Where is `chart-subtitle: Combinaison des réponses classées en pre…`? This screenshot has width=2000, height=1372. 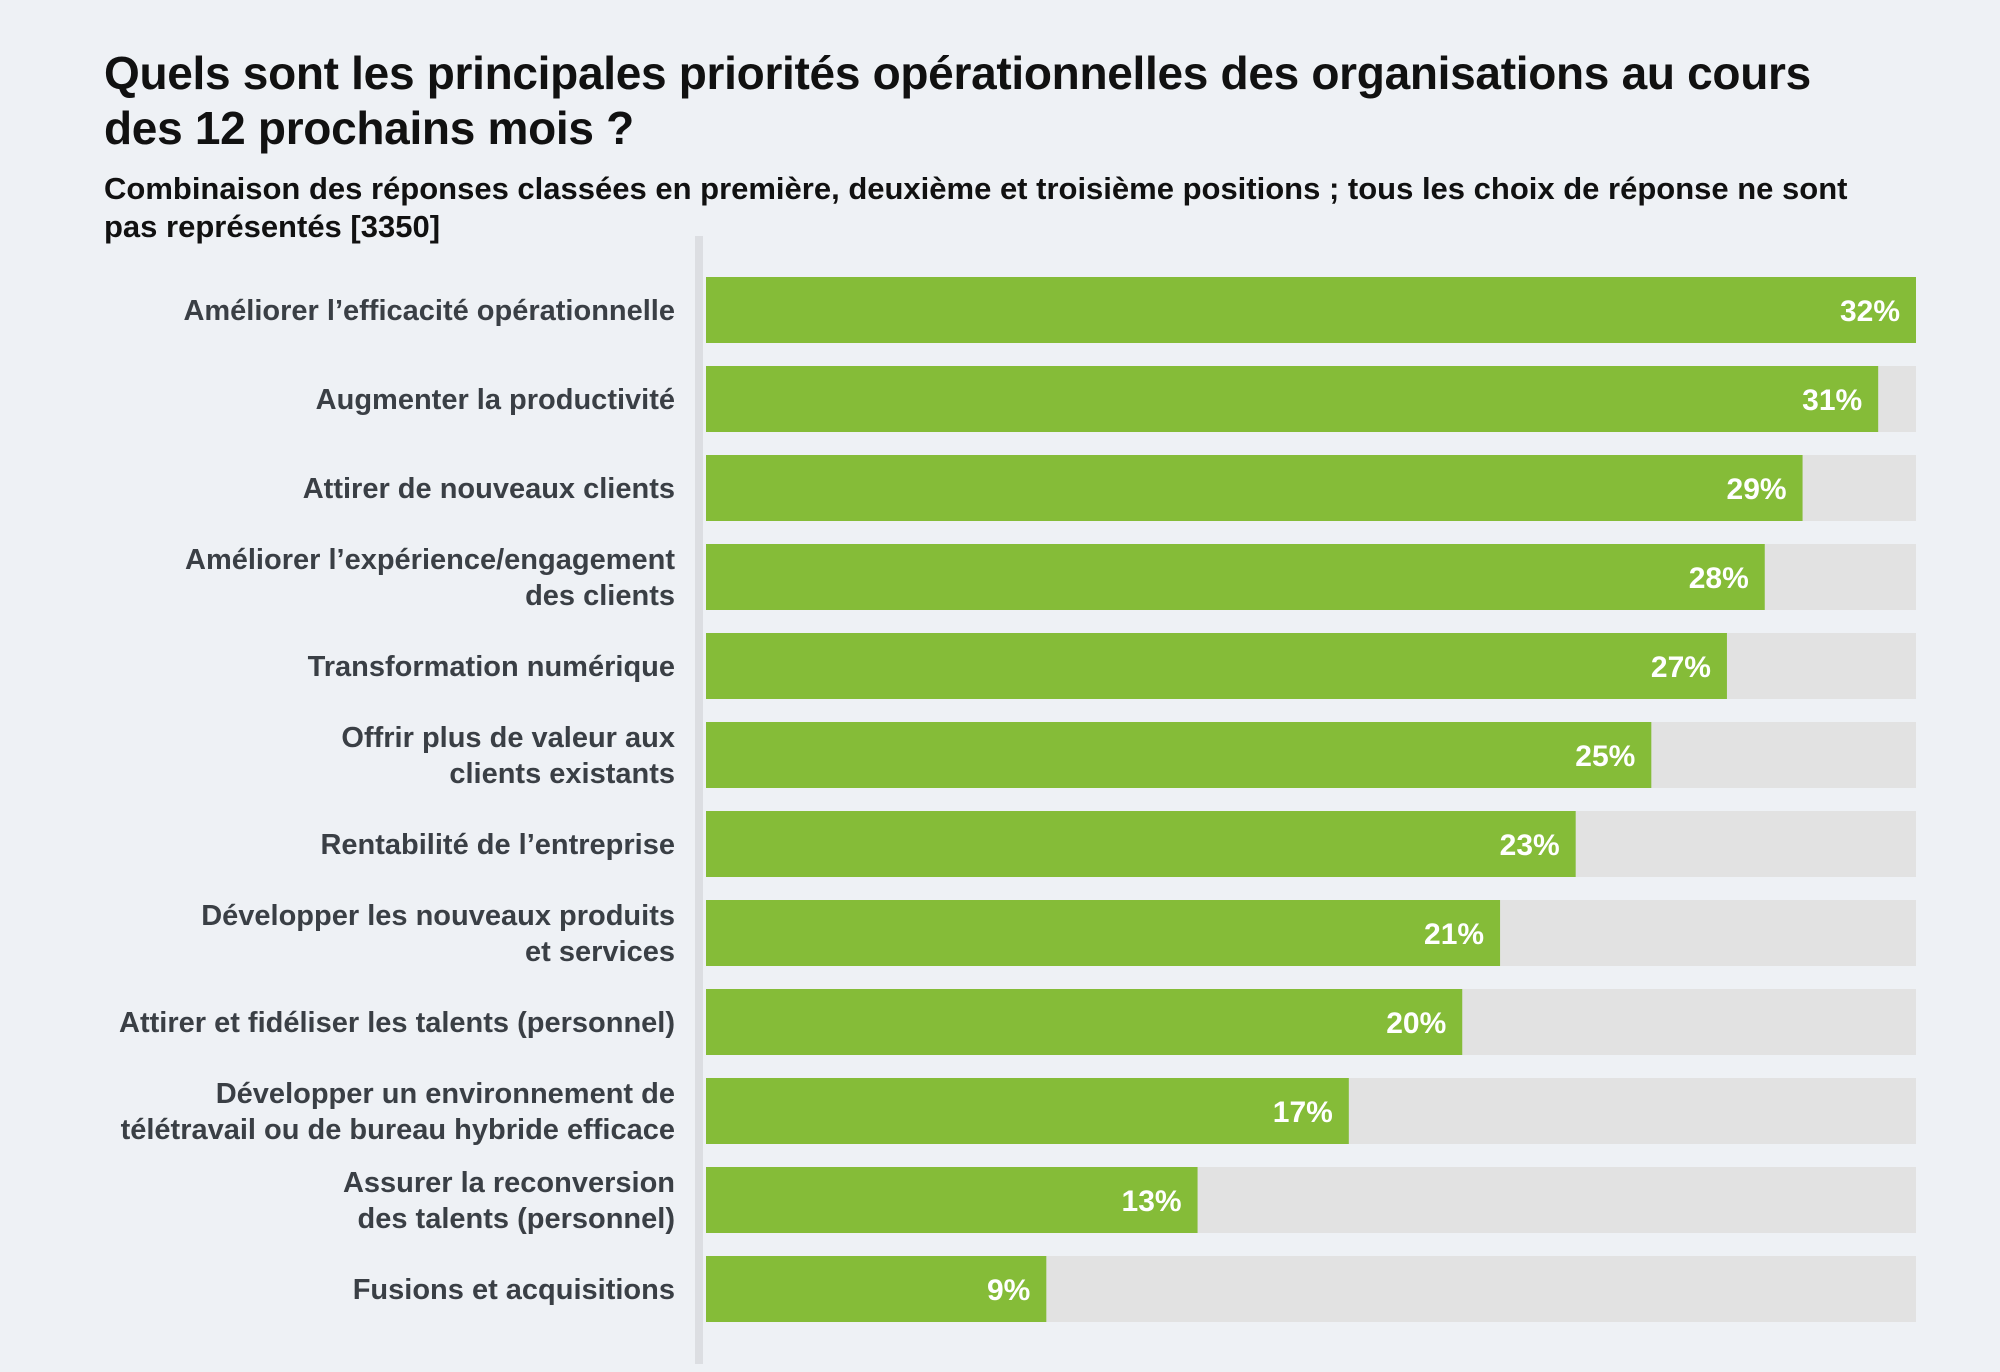 chart-subtitle: Combinaison des réponses classées en pre… is located at coordinates (976, 207).